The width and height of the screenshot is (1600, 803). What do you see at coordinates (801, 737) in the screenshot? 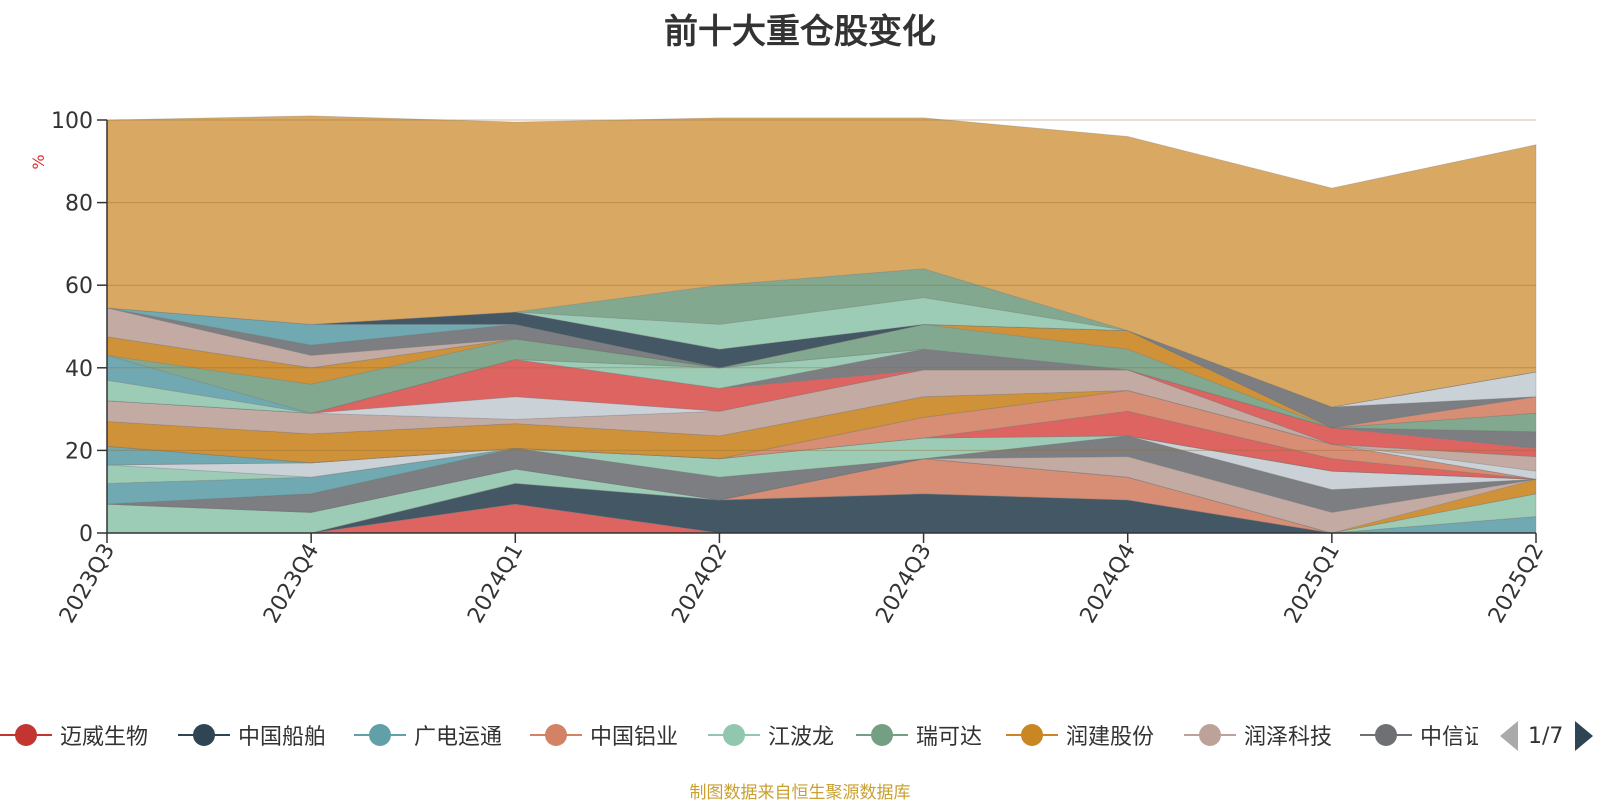
I see `legend-label: 江波龙` at bounding box center [801, 737].